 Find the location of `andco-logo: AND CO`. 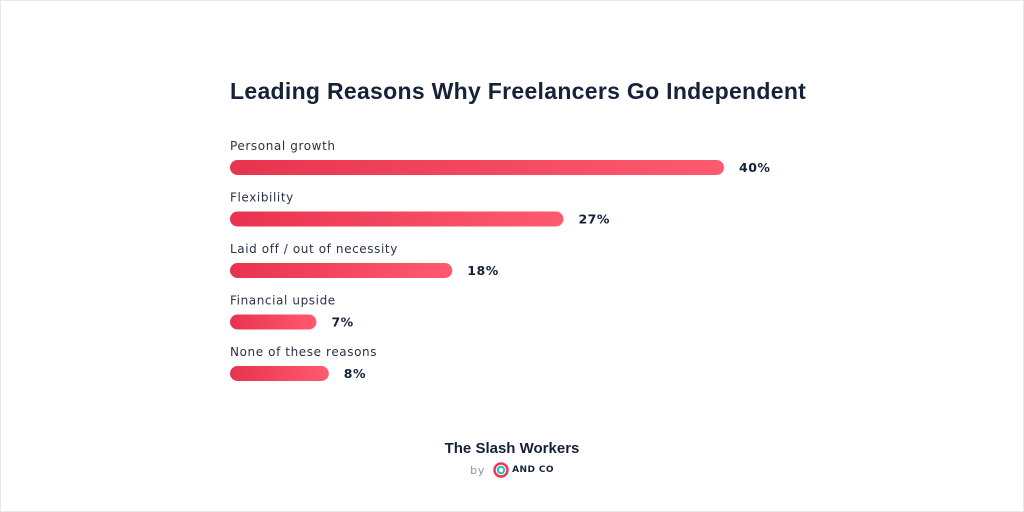

andco-logo: AND CO is located at coordinates (523, 470).